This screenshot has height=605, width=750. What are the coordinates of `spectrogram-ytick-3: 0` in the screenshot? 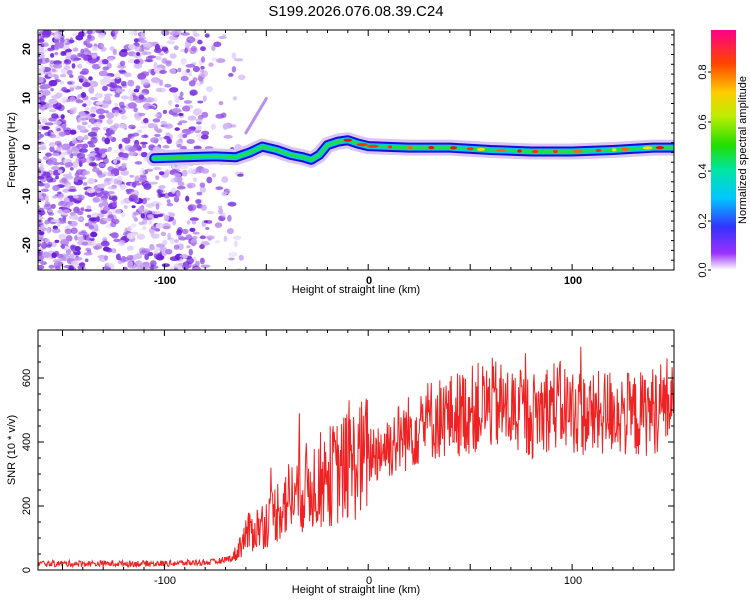 It's located at (27, 147).